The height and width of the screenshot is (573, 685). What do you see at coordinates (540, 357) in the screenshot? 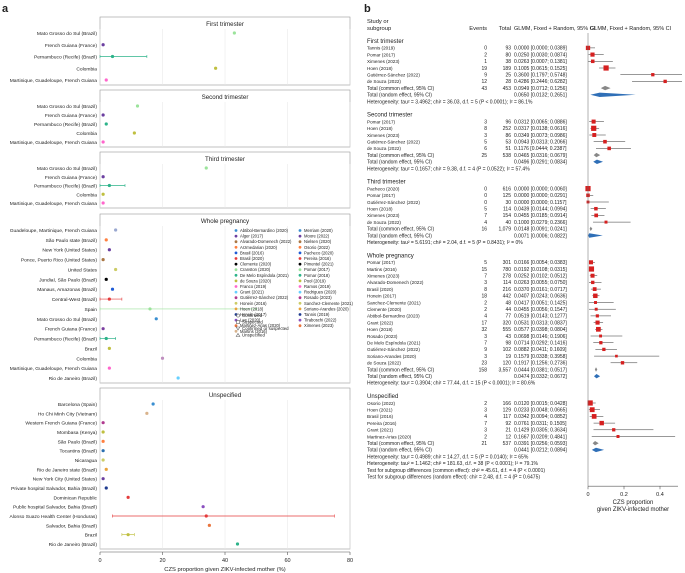
I see `panel-b-ci: 0.1579 [0.0338; 0.3958]` at bounding box center [540, 357].